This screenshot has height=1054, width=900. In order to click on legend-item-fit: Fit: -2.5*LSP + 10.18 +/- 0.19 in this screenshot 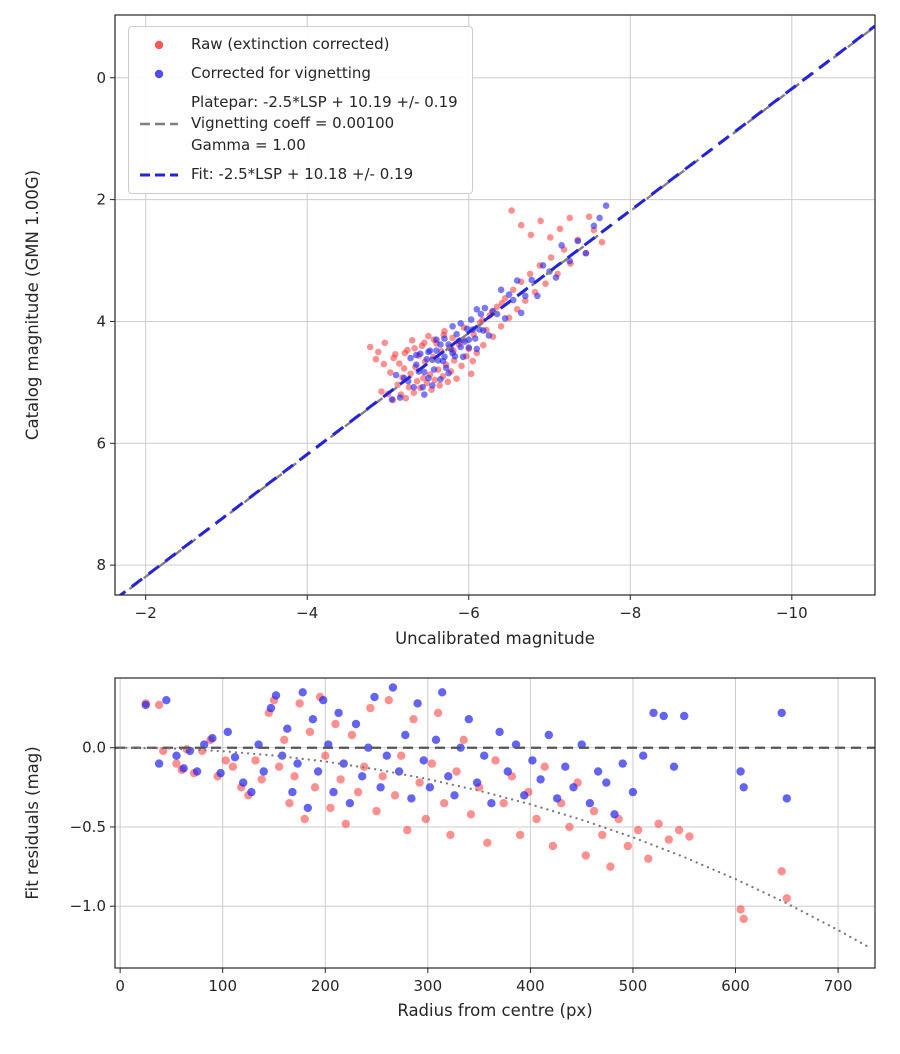, I will do `click(298, 175)`.